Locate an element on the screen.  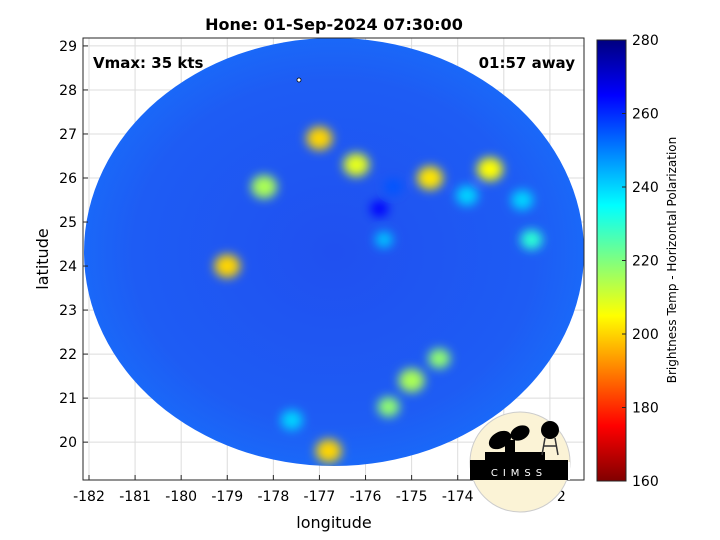
y-tick-label: 23 is located at coordinates (68, 311).